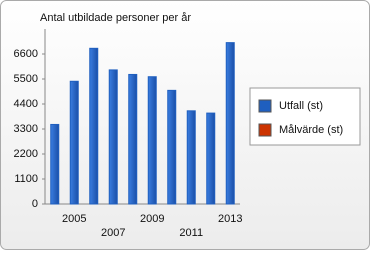 This screenshot has height=255, width=370. Describe the element at coordinates (191, 233) in the screenshot. I see `x-tick-label: 2011` at that location.